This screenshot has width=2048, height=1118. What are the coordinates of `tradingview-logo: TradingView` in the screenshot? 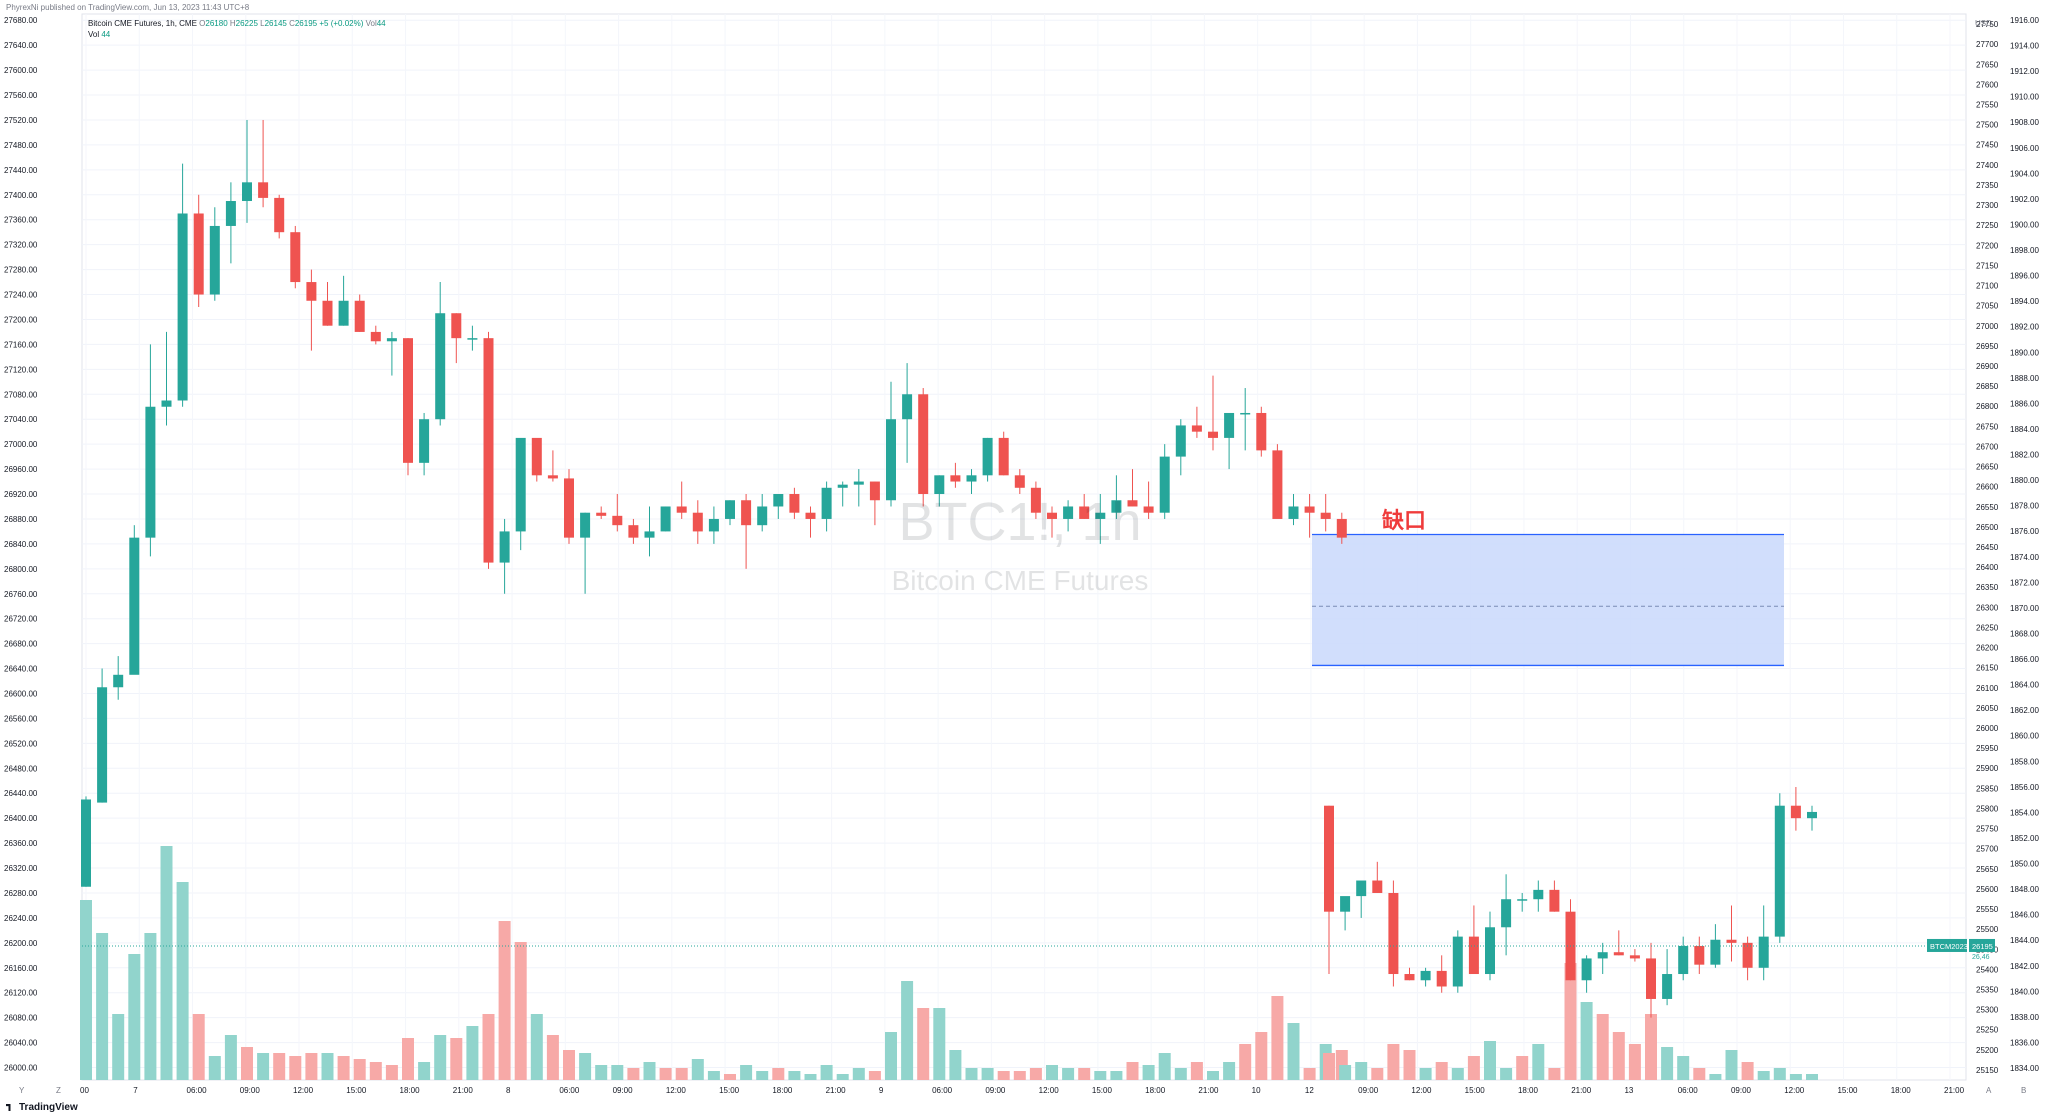 It's located at (42, 1107).